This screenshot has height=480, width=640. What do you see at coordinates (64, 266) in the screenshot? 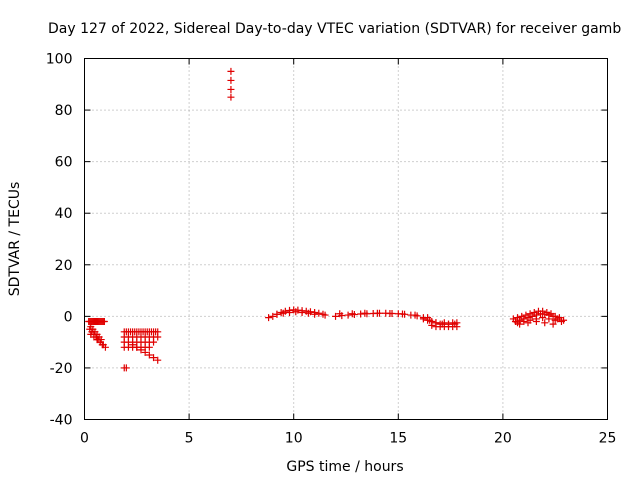
I see `y-tick-label: 20` at bounding box center [64, 266].